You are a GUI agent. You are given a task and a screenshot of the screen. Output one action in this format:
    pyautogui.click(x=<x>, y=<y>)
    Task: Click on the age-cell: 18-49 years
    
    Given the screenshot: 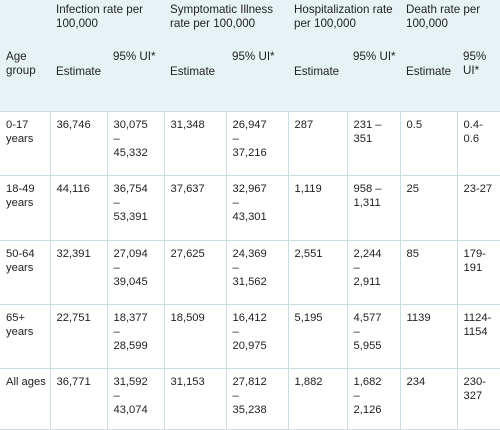 What is the action you would take?
    pyautogui.click(x=25, y=208)
    